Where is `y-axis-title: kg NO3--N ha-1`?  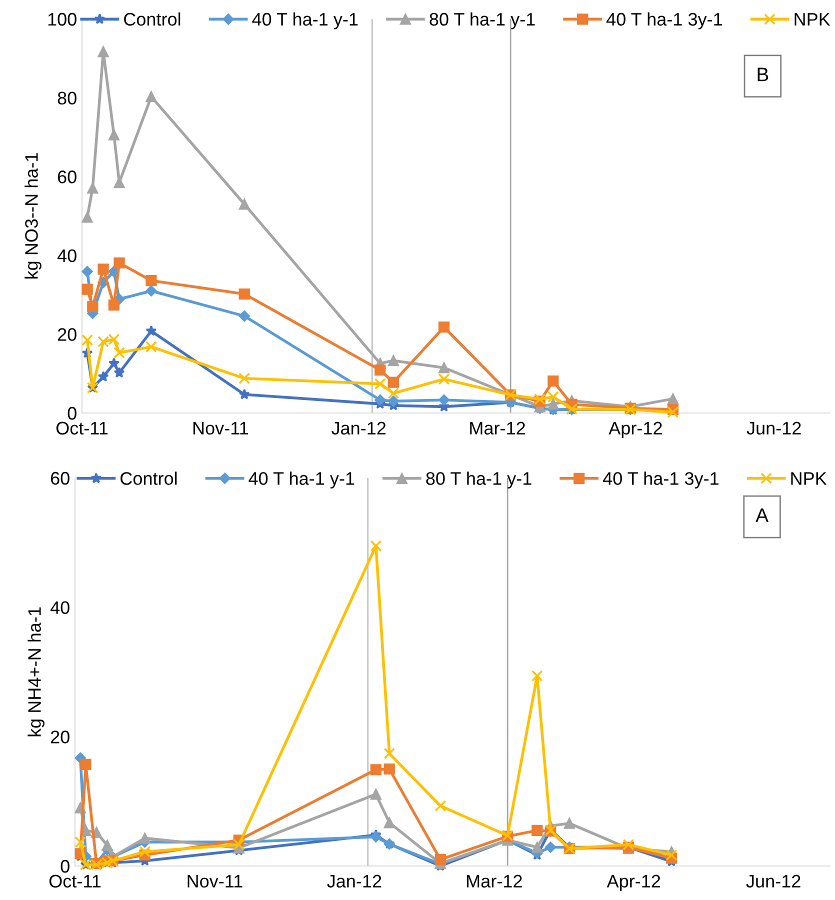 y-axis-title: kg NO3--N ha-1 is located at coordinates (33, 215).